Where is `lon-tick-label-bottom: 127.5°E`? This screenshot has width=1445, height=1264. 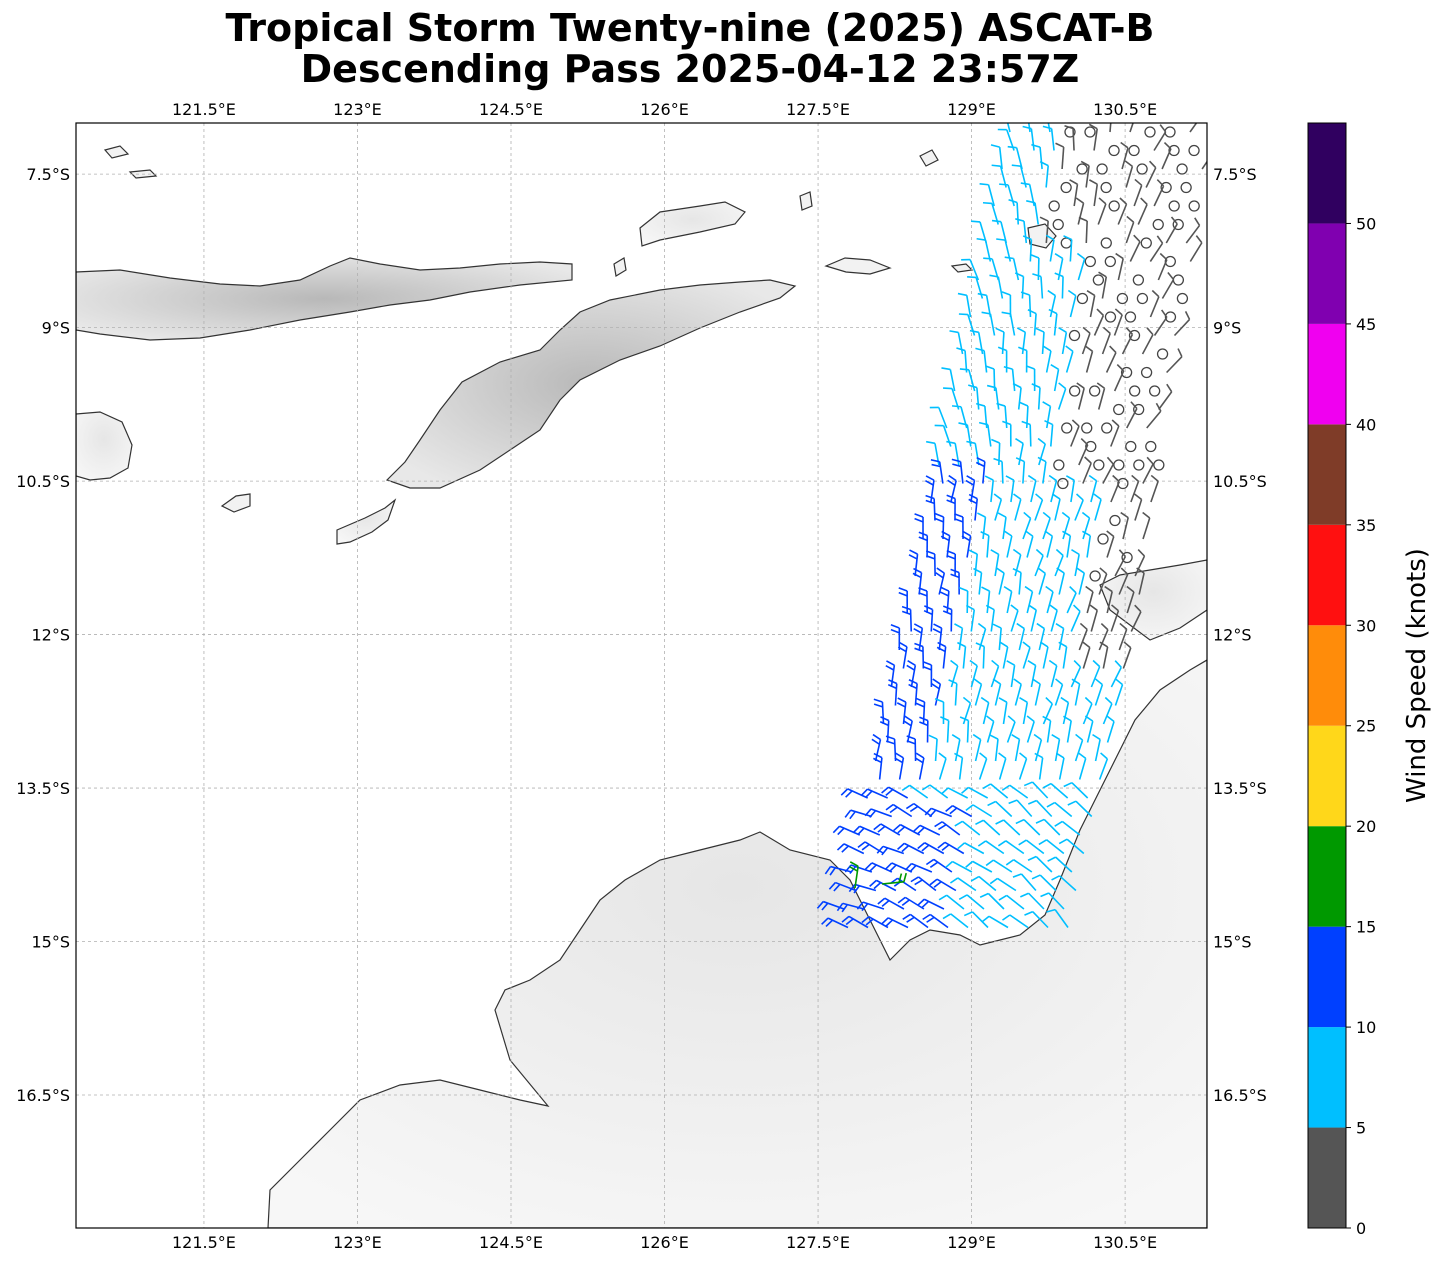 lon-tick-label-bottom: 127.5°E is located at coordinates (818, 1242).